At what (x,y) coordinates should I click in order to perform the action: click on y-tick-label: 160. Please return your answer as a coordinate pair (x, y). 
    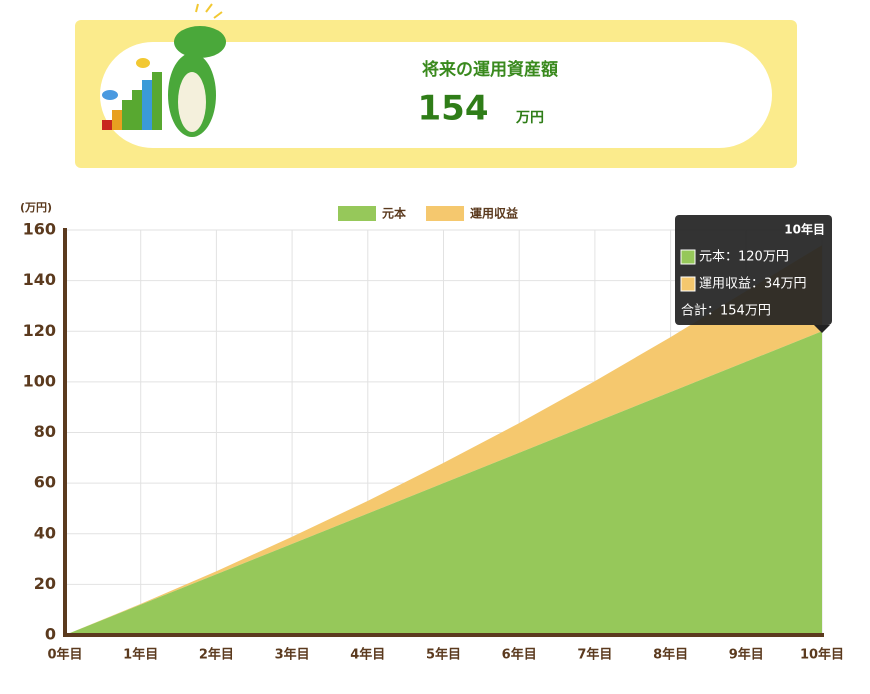
    Looking at the image, I should click on (39, 229).